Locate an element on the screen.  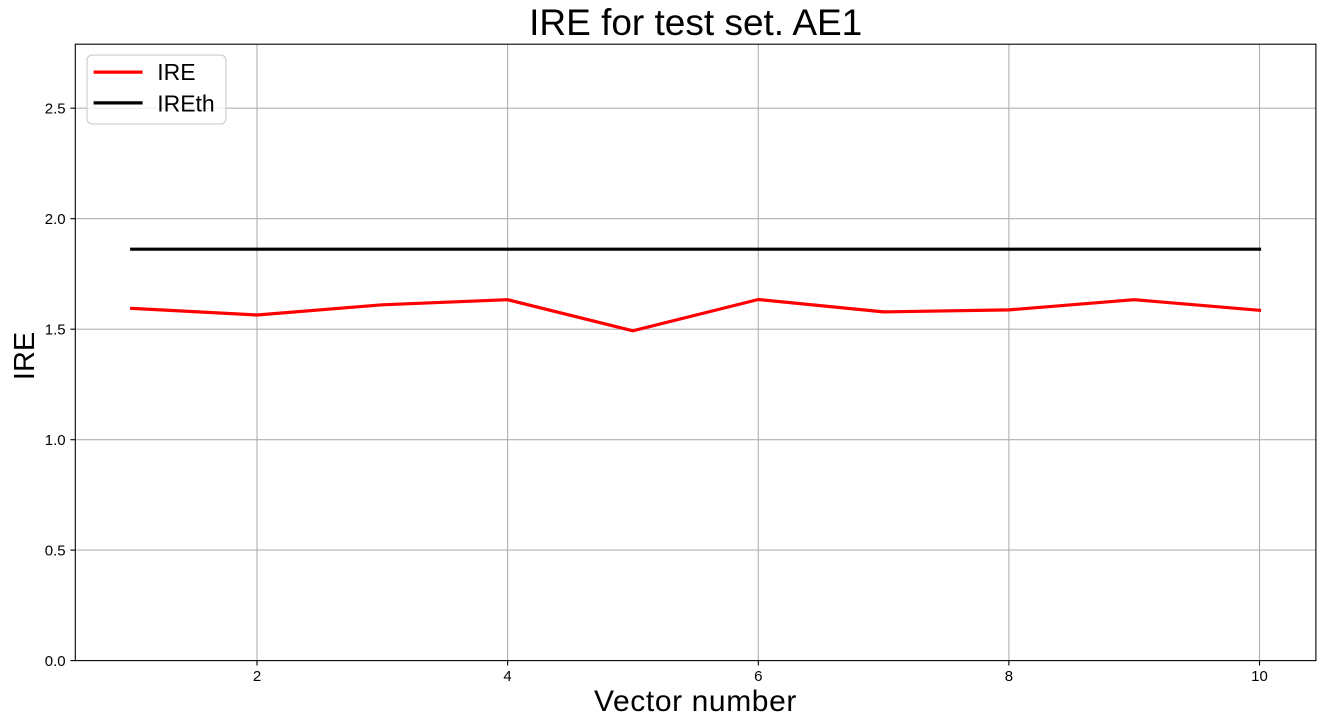
svg-text: 2.5 is located at coordinates (55, 108).